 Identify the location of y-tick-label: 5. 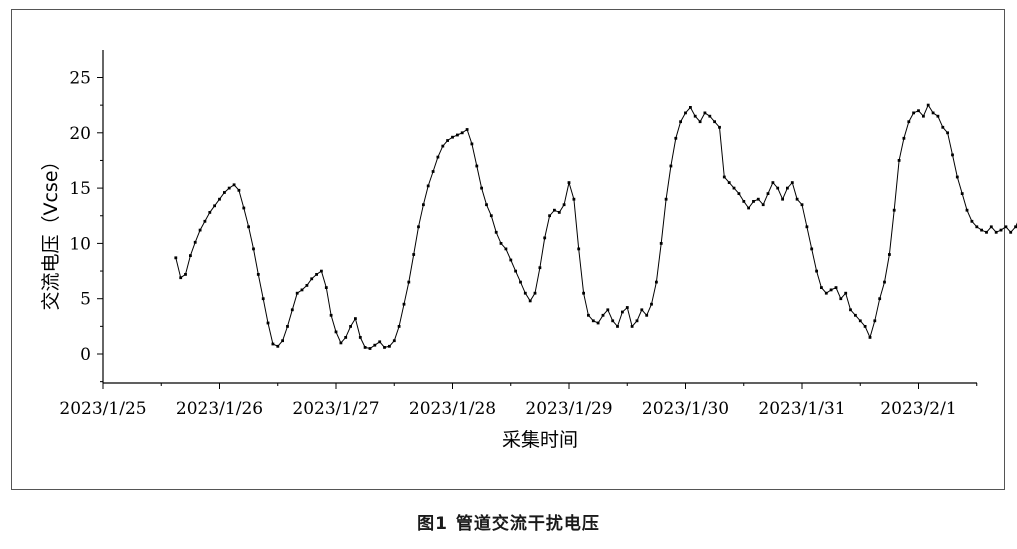
(85, 300).